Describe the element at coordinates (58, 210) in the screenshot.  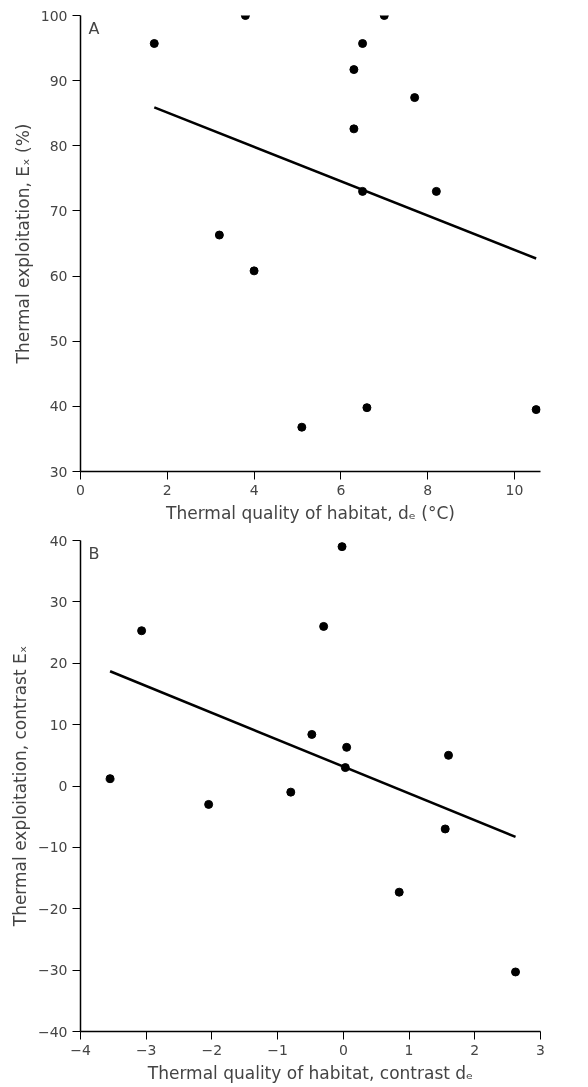
I see `y-tick-label: 70` at that location.